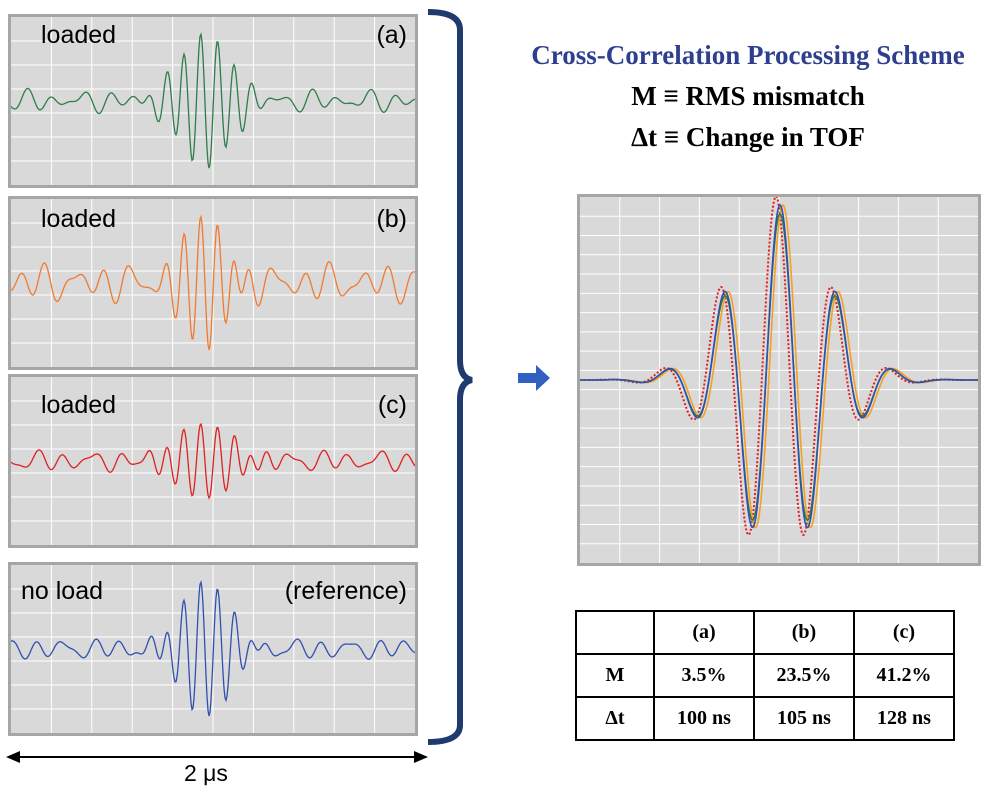 This screenshot has width=1006, height=800. What do you see at coordinates (62, 591) in the screenshot?
I see `panel-ref-left-label: no load` at bounding box center [62, 591].